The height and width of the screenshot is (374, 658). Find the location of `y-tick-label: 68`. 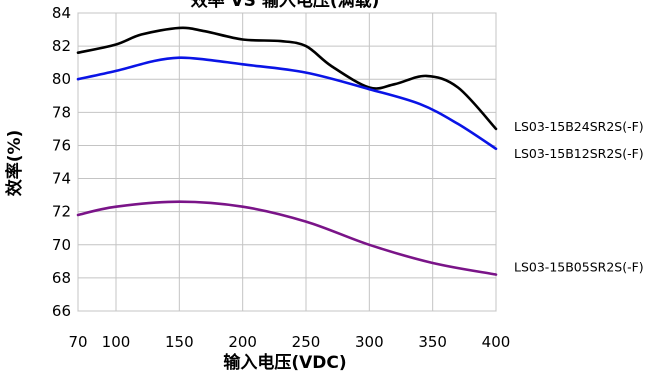

y-tick-label: 68 is located at coordinates (61, 278).